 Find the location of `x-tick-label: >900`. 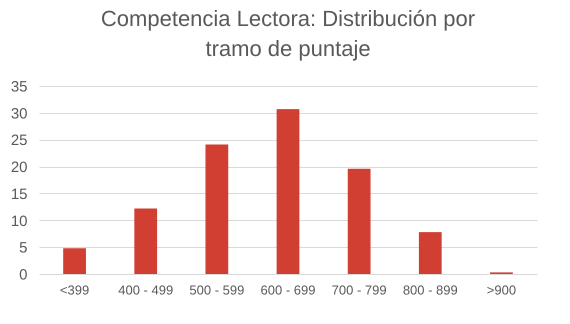

x-tick-label: >900 is located at coordinates (501, 290).